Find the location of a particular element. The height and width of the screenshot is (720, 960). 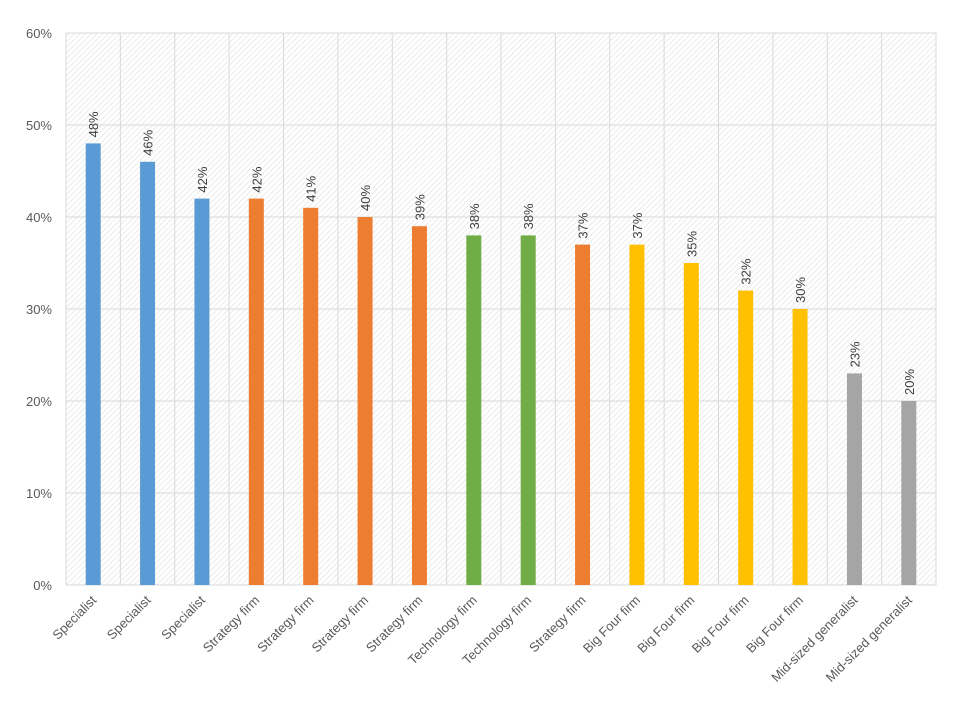

y-tick-label: 0% is located at coordinates (42, 585).